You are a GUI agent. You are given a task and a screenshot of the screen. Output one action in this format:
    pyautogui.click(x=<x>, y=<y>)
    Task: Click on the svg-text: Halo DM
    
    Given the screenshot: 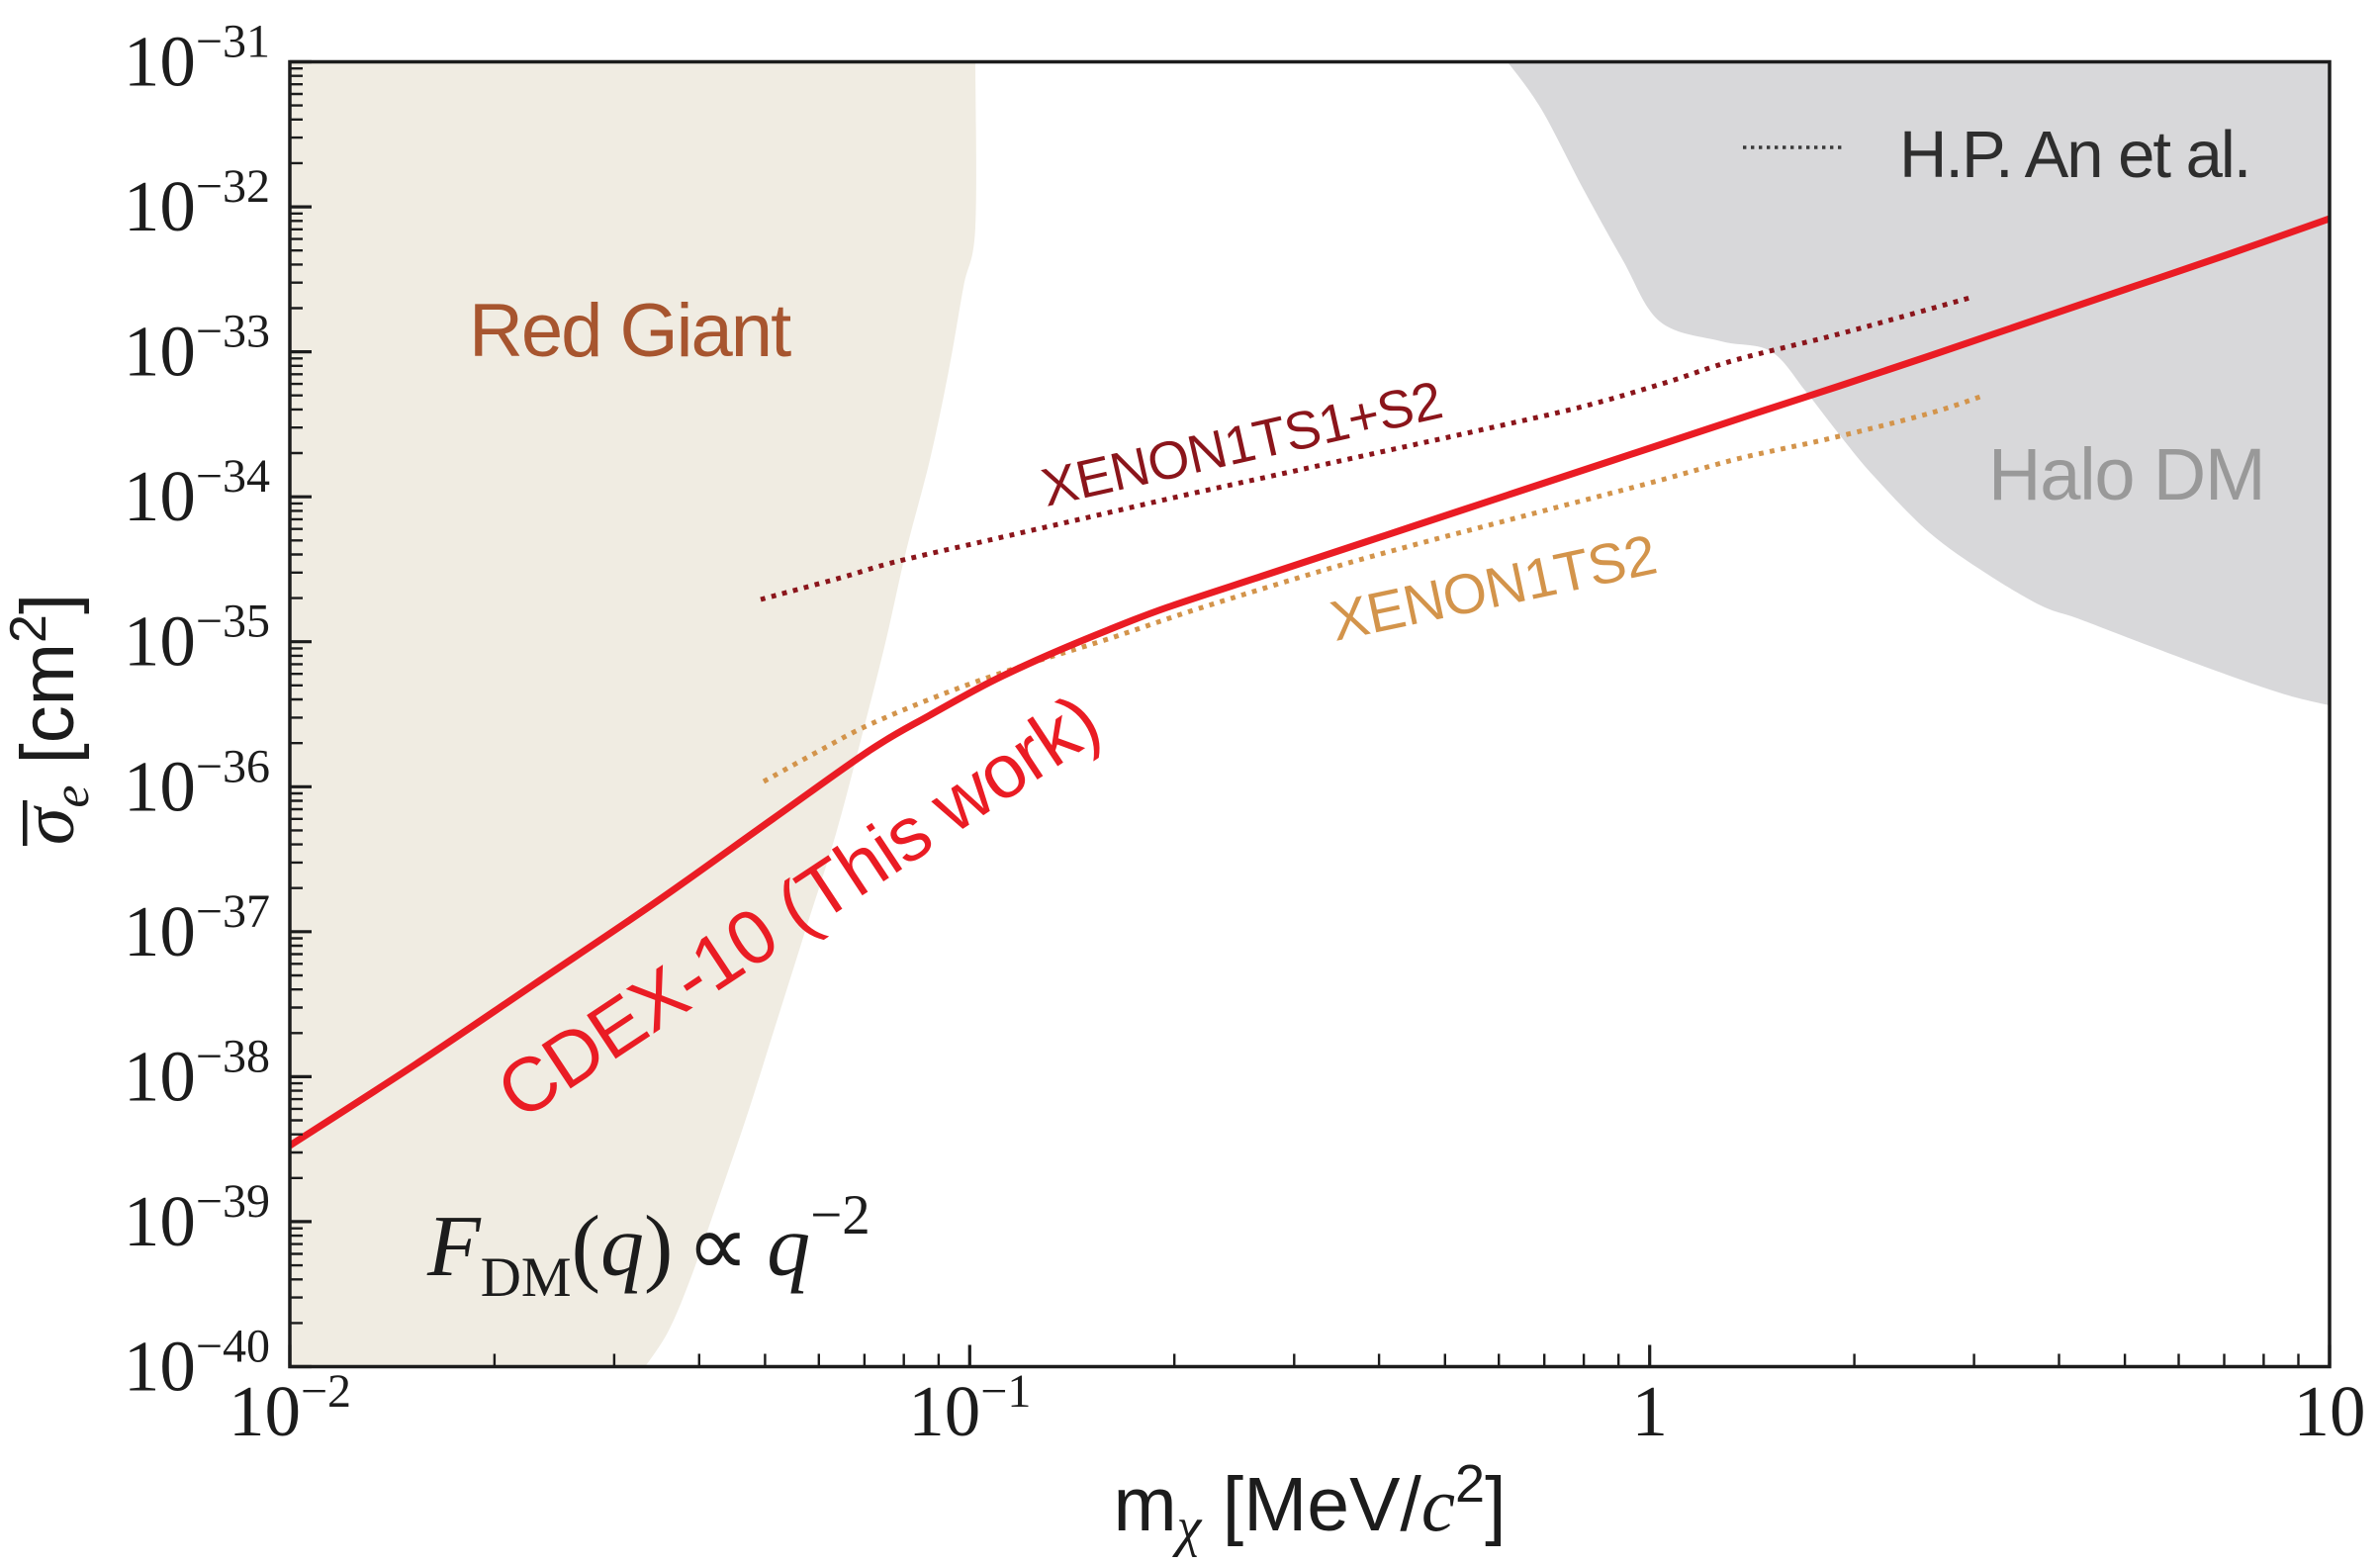 What is the action you would take?
    pyautogui.click(x=2126, y=474)
    